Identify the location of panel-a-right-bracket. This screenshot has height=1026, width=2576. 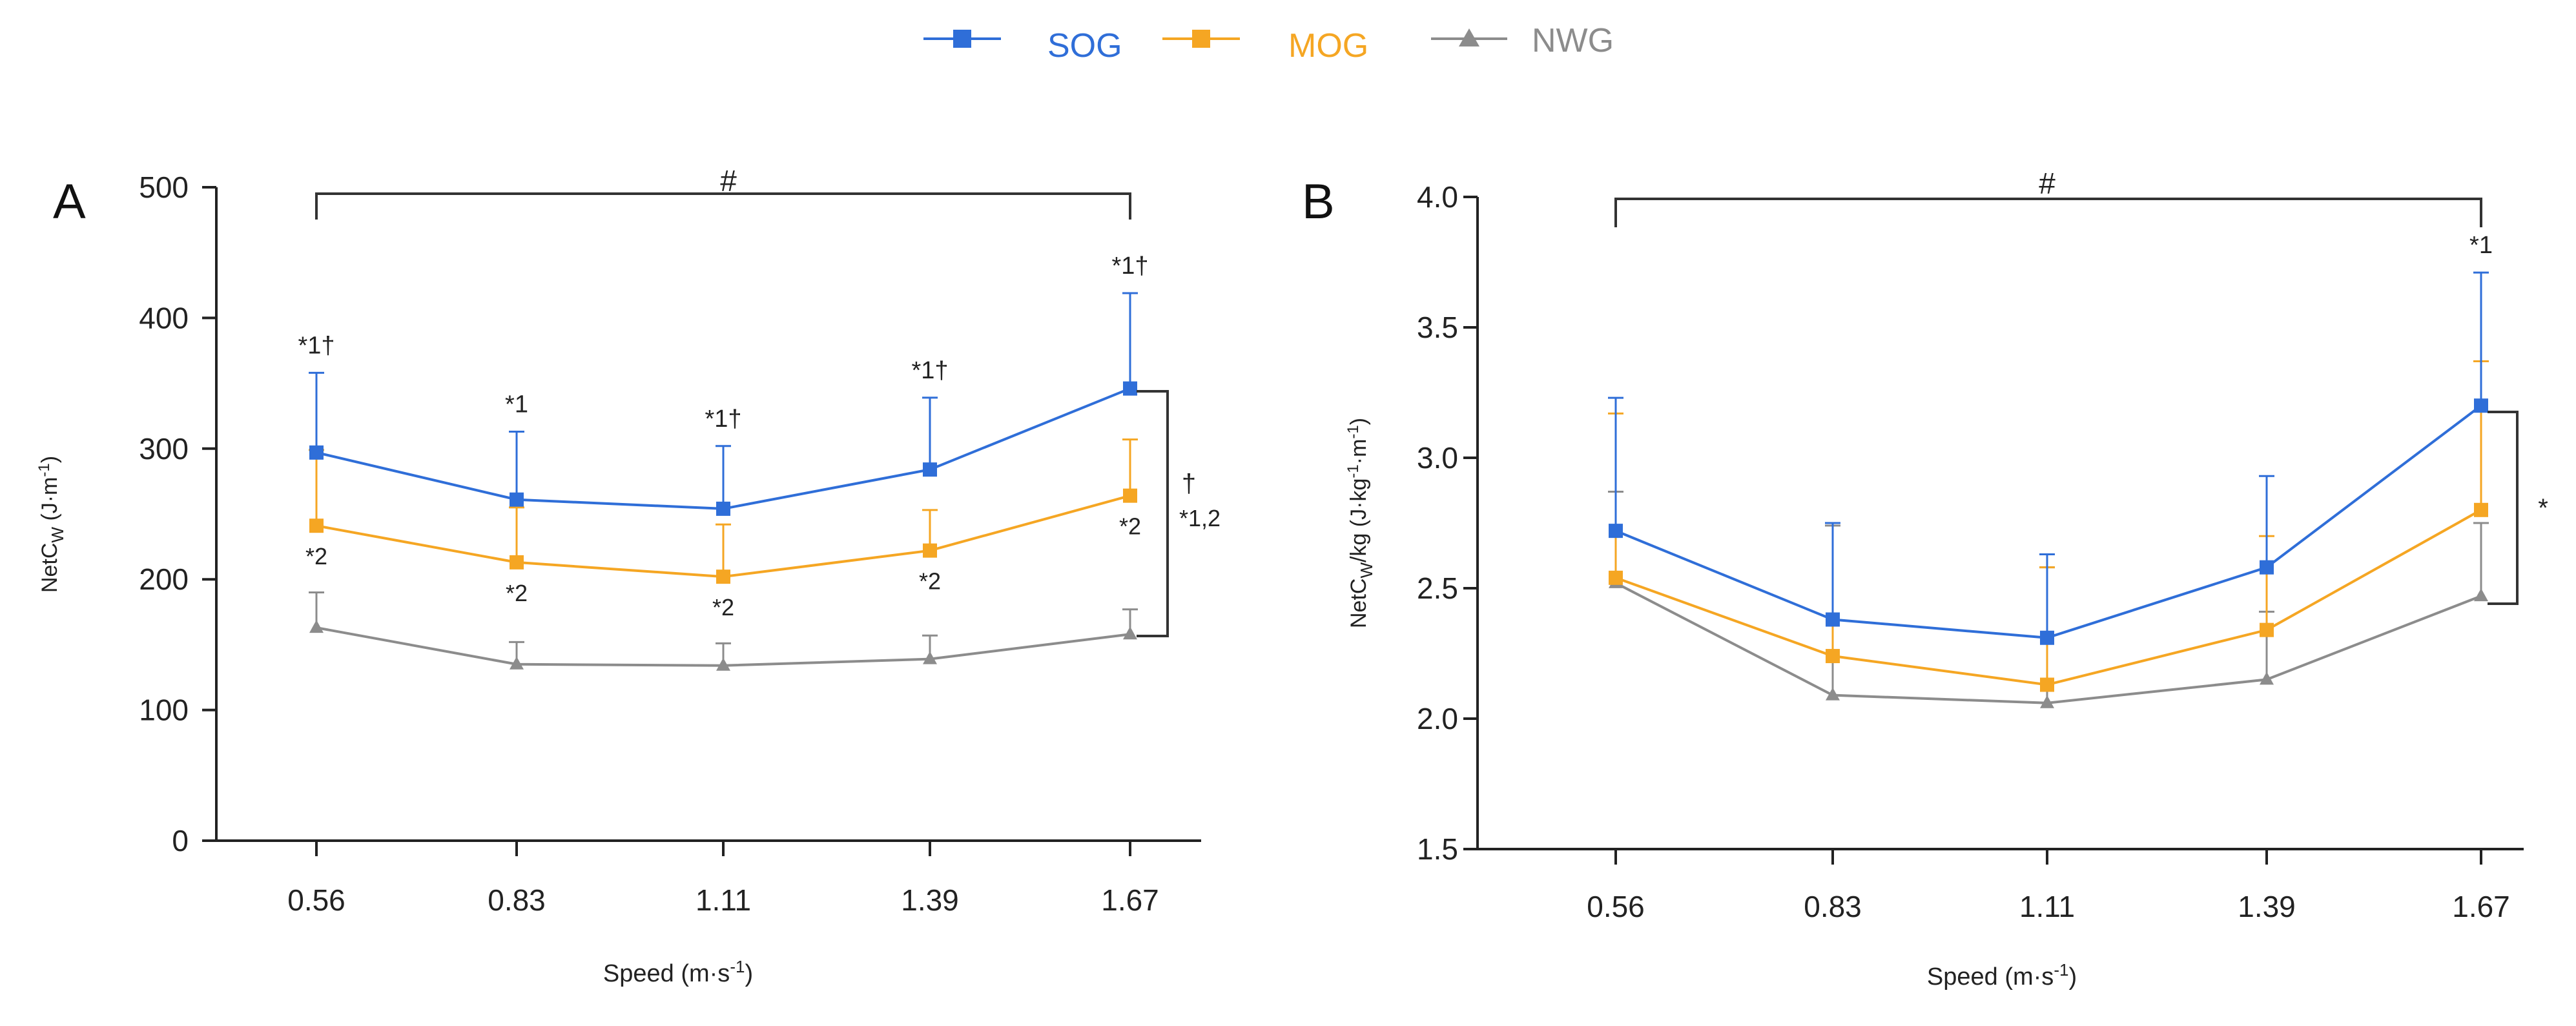
(1153, 513).